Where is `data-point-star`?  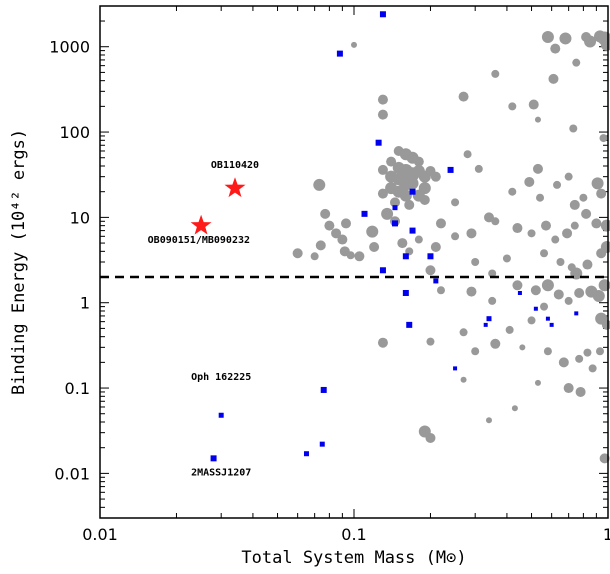
data-point-star is located at coordinates (235, 187).